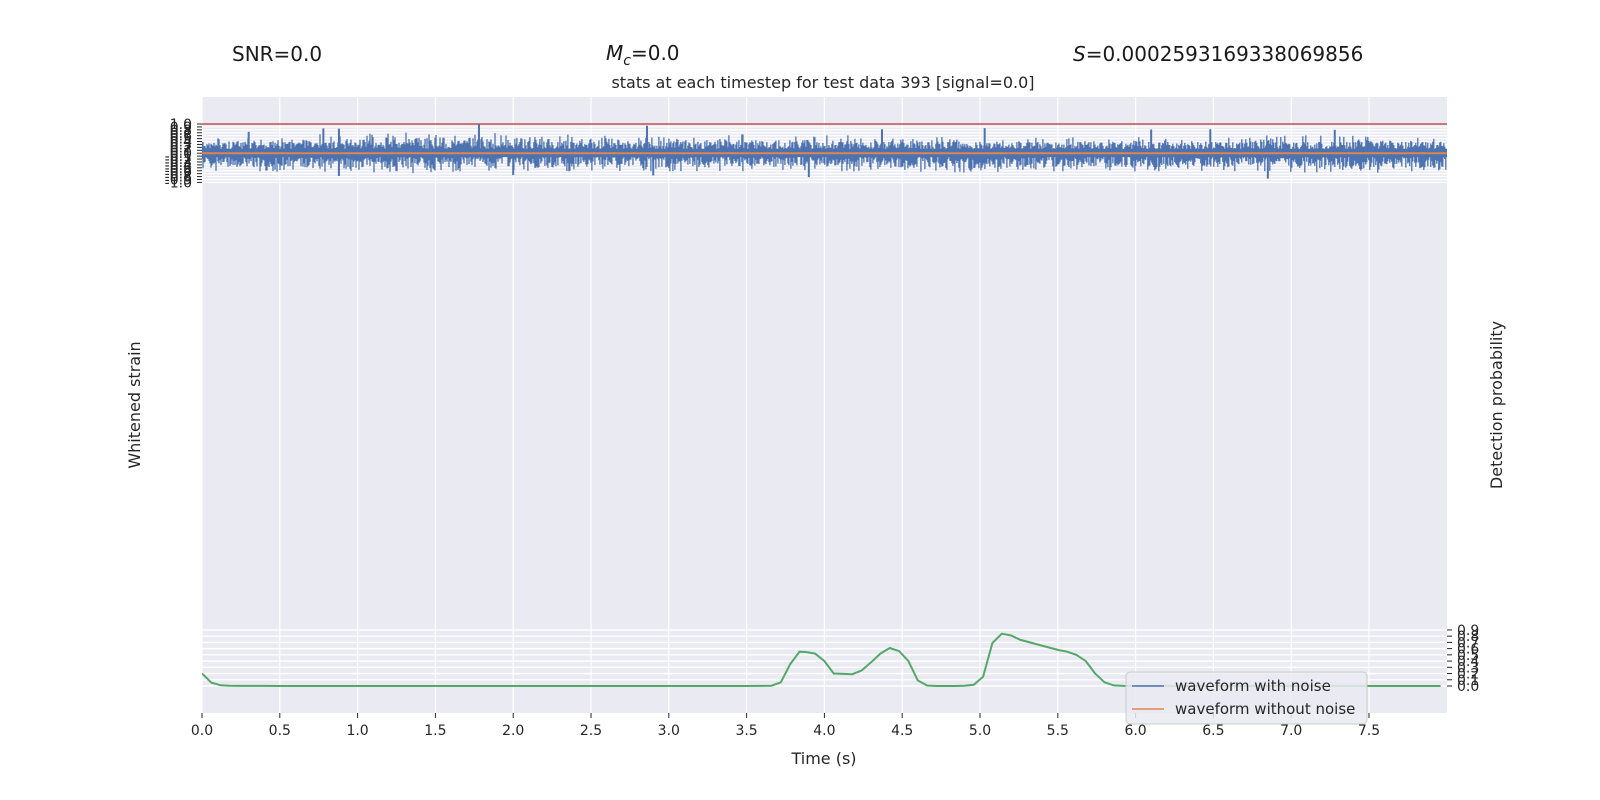 The height and width of the screenshot is (800, 1600). What do you see at coordinates (1369, 731) in the screenshot?
I see `x-tick-label: 7.5` at bounding box center [1369, 731].